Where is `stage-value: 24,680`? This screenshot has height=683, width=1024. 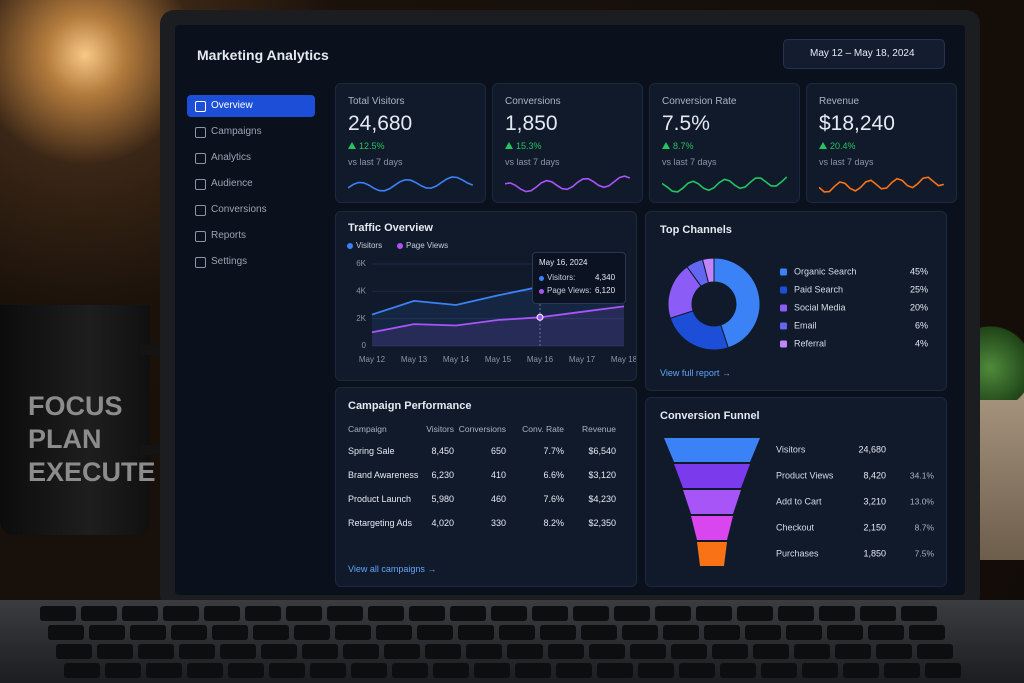 stage-value: 24,680 is located at coordinates (872, 449).